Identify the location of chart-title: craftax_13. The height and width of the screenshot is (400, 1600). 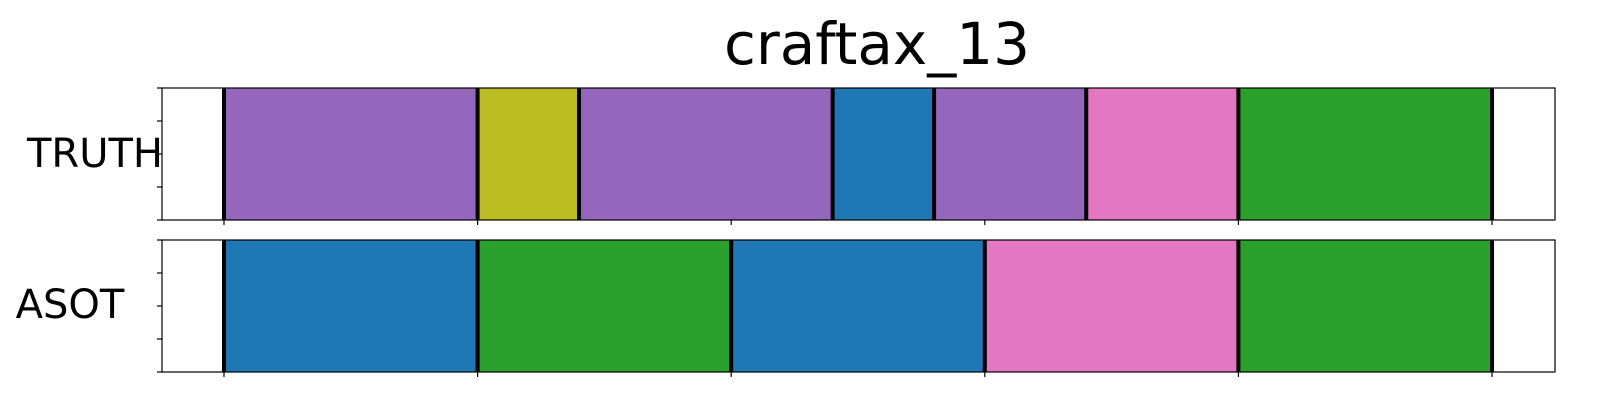
(877, 44).